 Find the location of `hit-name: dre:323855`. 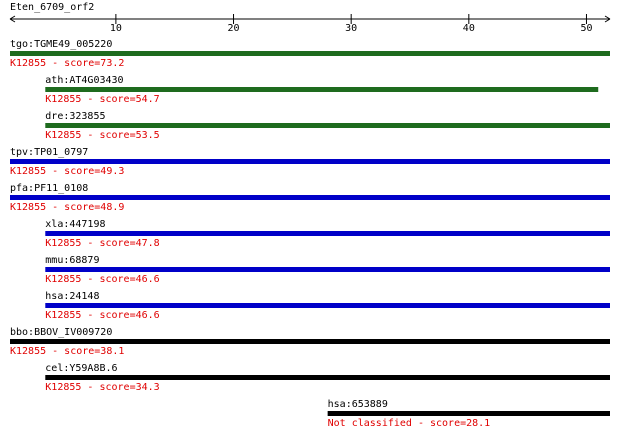

hit-name: dre:323855 is located at coordinates (75, 116).